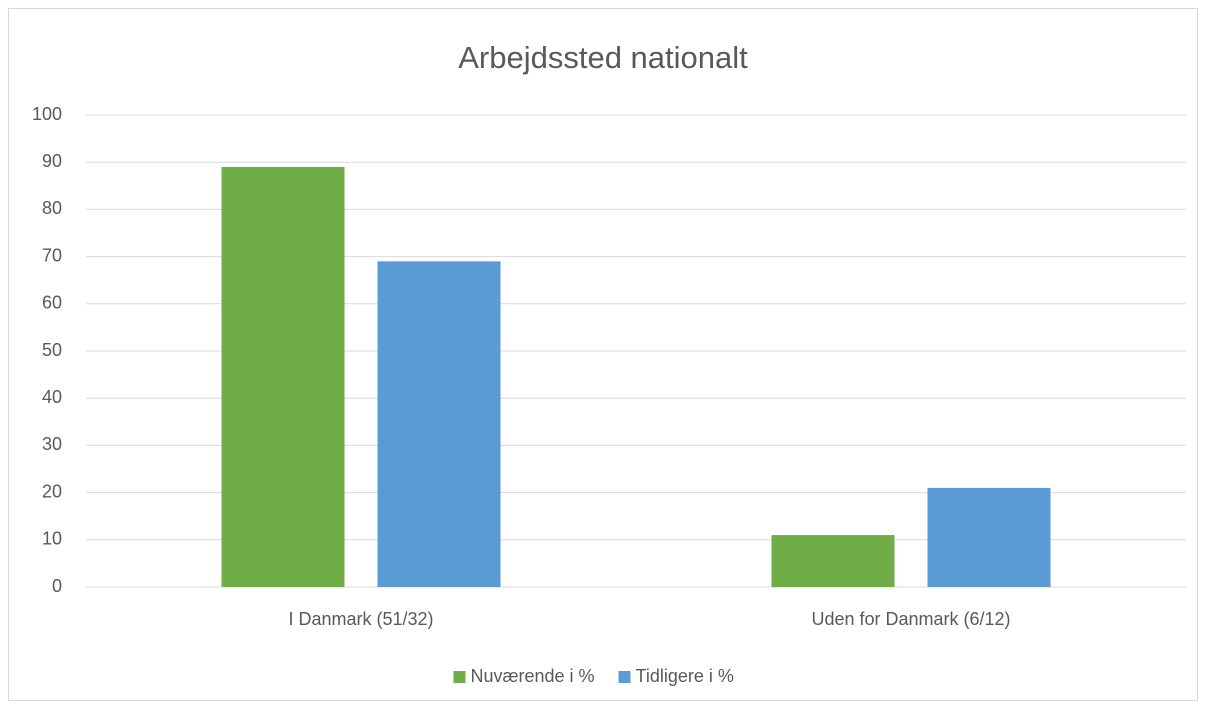  What do you see at coordinates (52, 539) in the screenshot?
I see `y-tick-label: 10` at bounding box center [52, 539].